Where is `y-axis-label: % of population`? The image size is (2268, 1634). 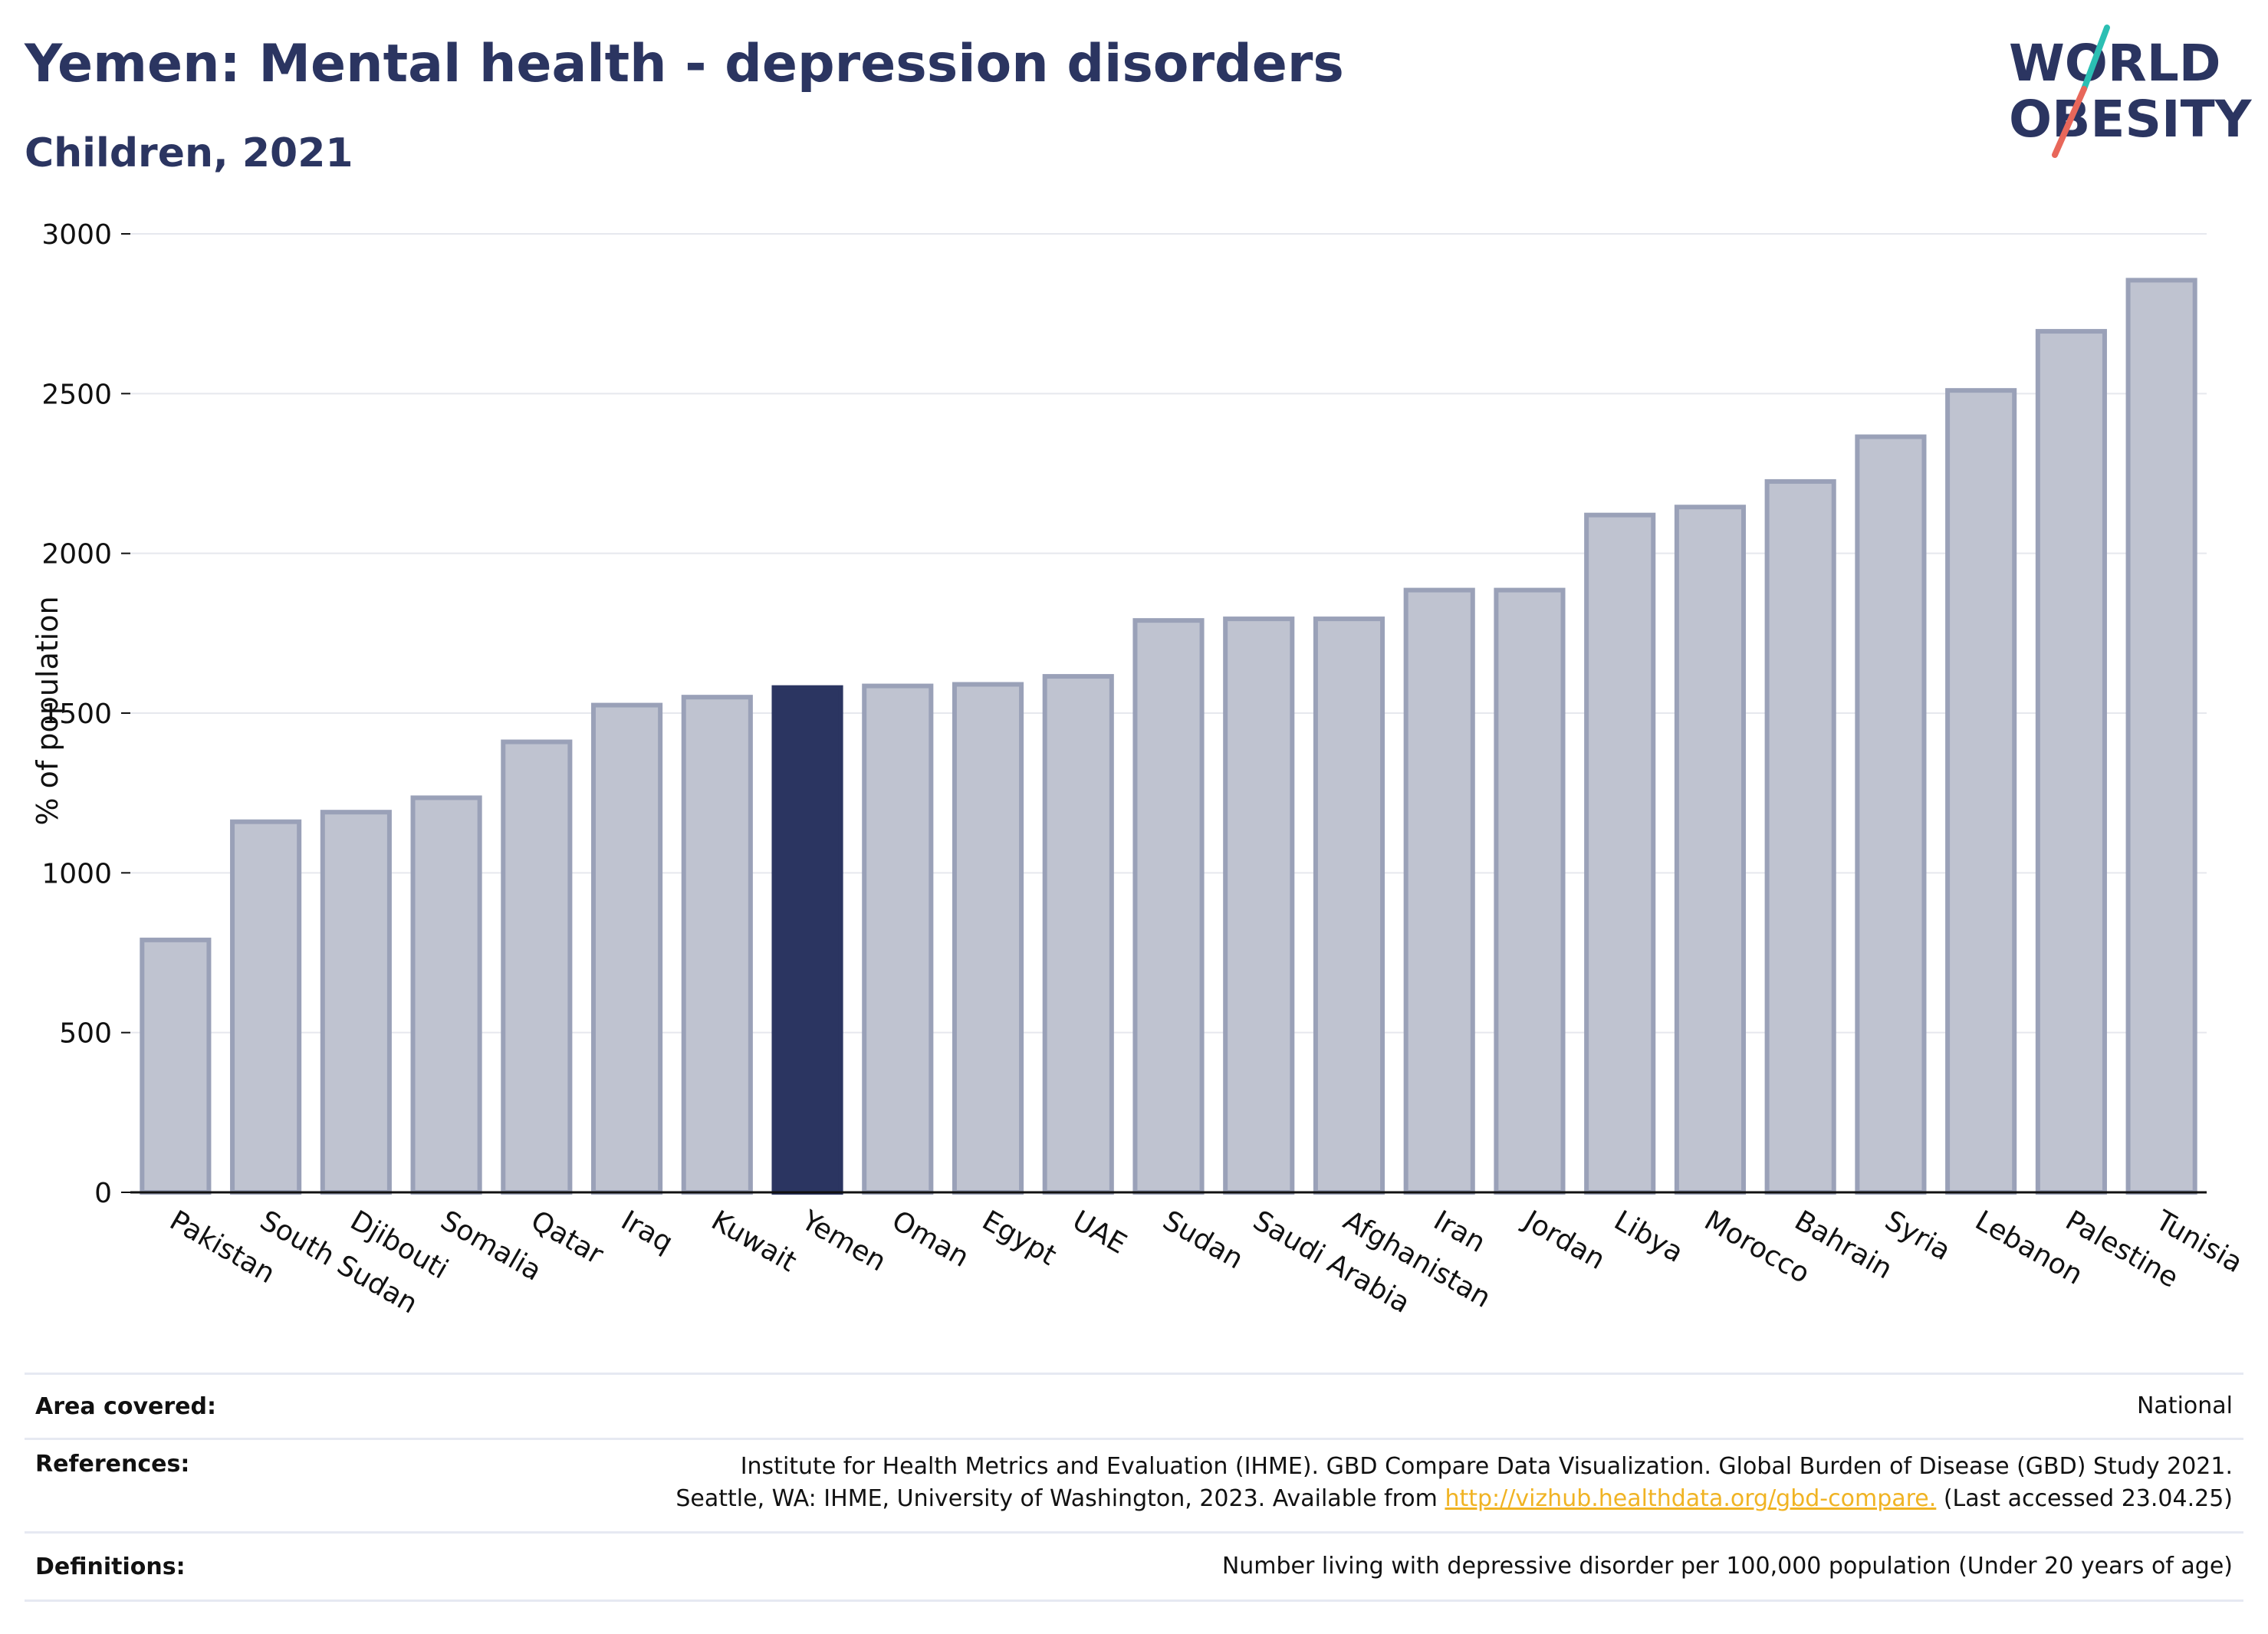 y-axis-label: % of population is located at coordinates (47, 711).